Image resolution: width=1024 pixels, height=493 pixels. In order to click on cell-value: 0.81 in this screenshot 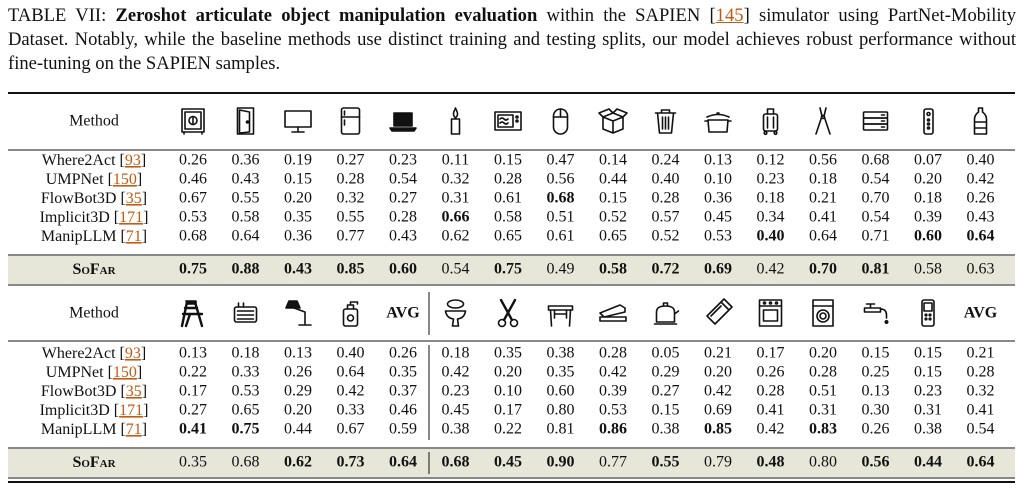, I will do `click(561, 429)`.